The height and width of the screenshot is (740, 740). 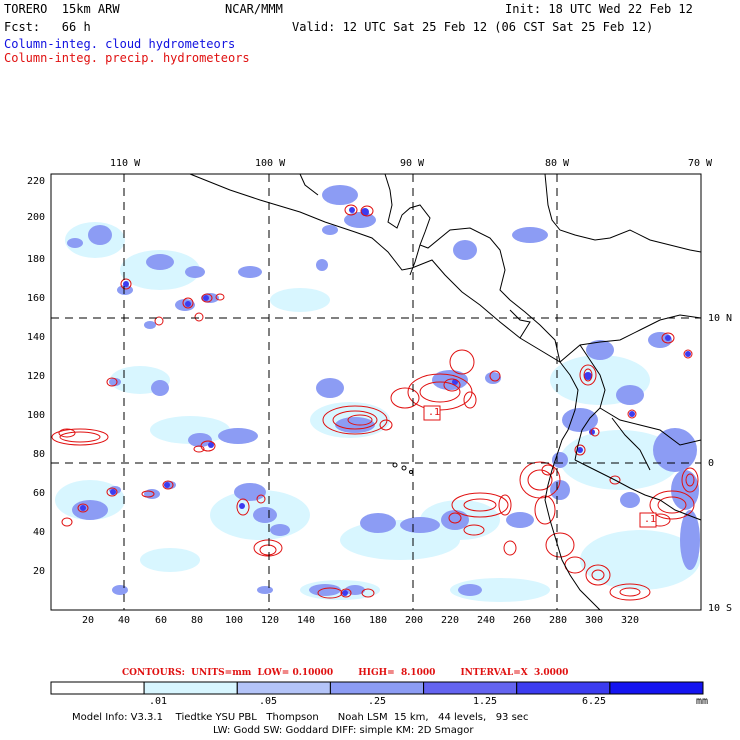 I want to click on lon-label: 80 W, so click(x=557, y=163).